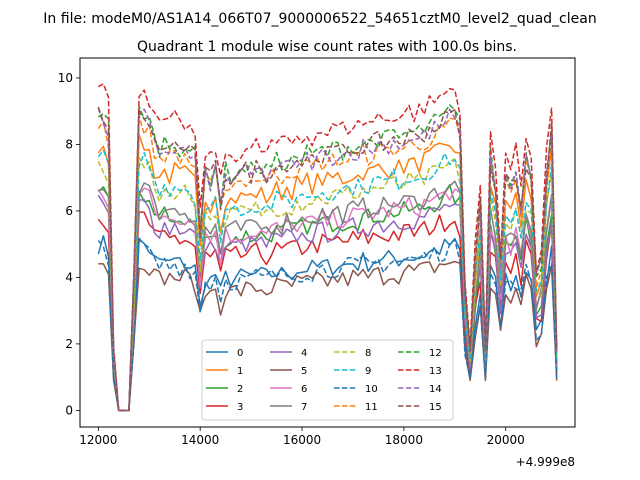  Describe the element at coordinates (368, 353) in the screenshot. I see `legend-label-8: 8` at that location.